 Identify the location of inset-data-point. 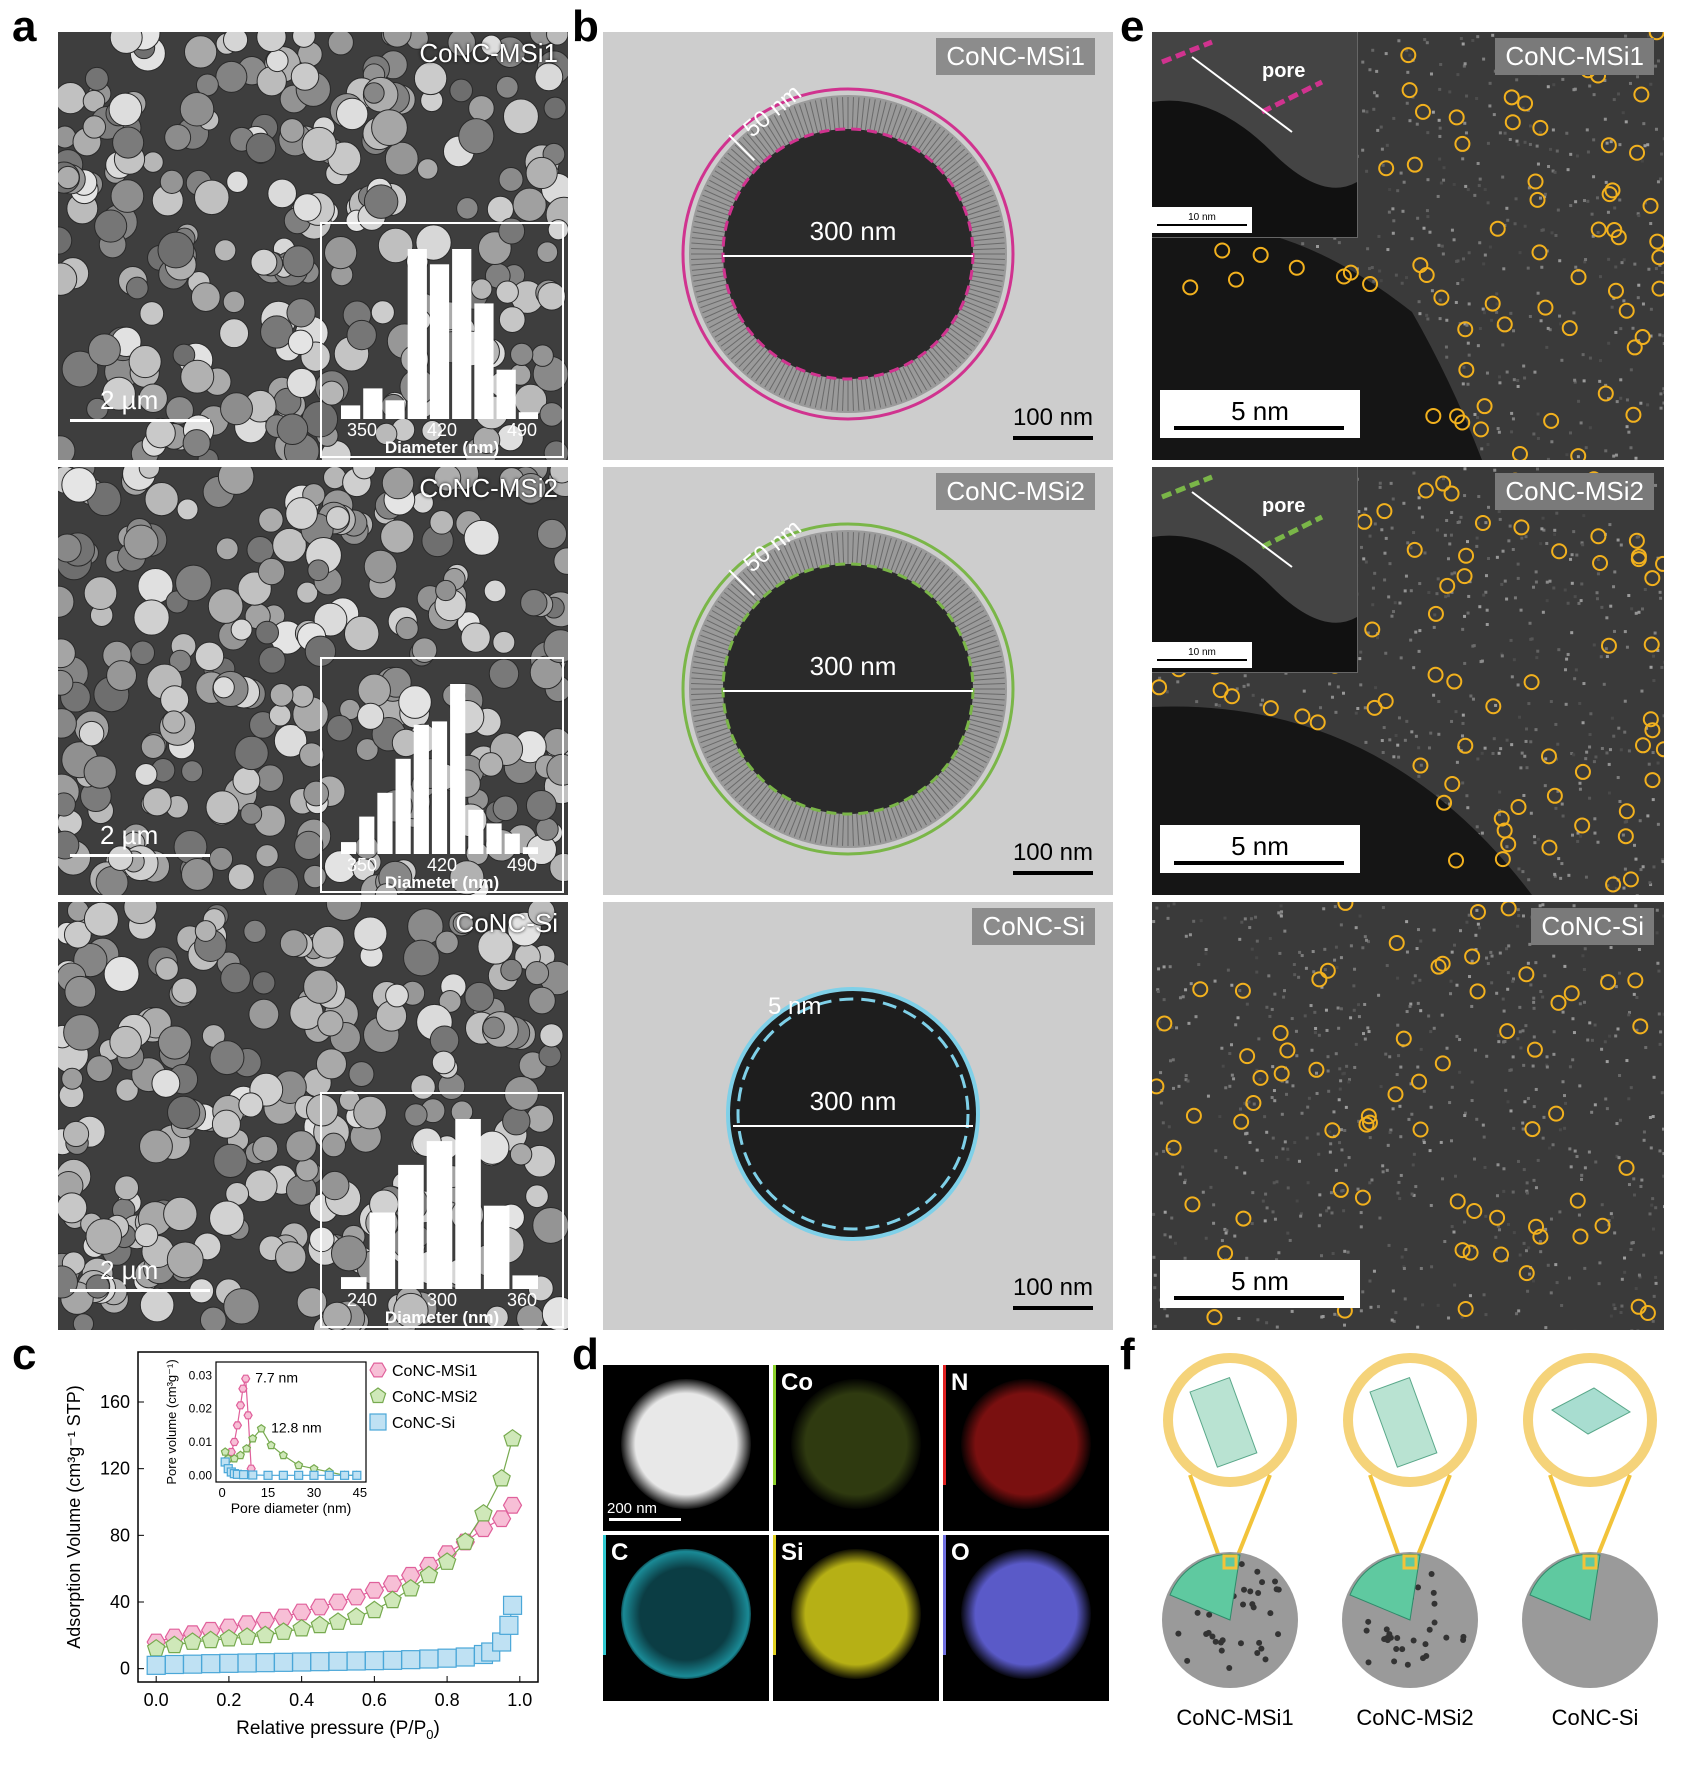
(225, 1451).